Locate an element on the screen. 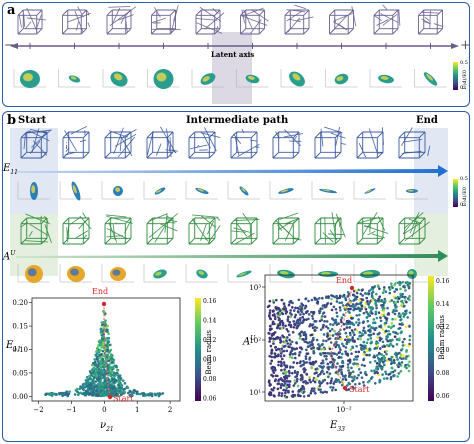  s1-ytick: 0.20 is located at coordinates (20, 303).